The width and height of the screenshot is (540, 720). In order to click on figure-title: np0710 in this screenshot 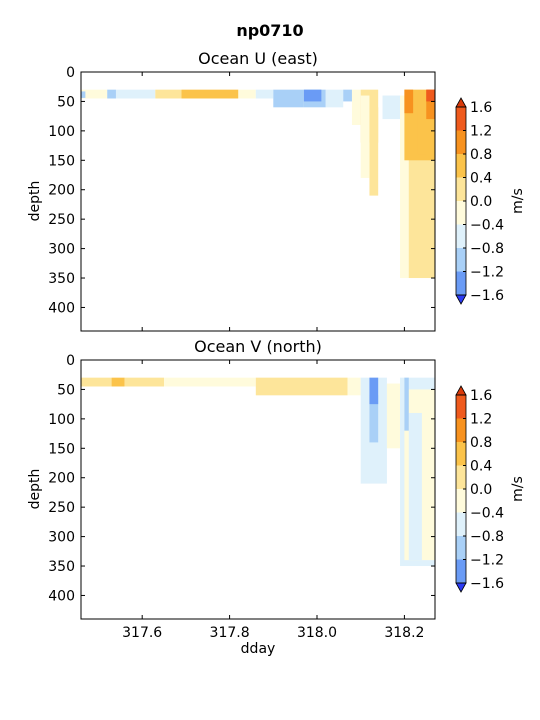, I will do `click(269, 30)`.